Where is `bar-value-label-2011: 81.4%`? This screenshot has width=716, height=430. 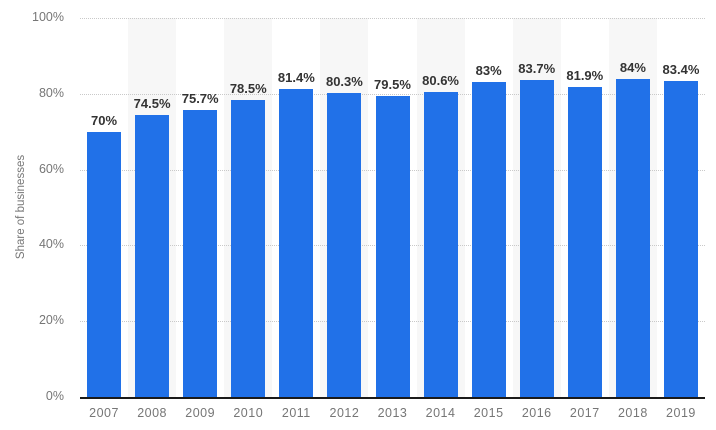 bar-value-label-2011: 81.4% is located at coordinates (296, 77).